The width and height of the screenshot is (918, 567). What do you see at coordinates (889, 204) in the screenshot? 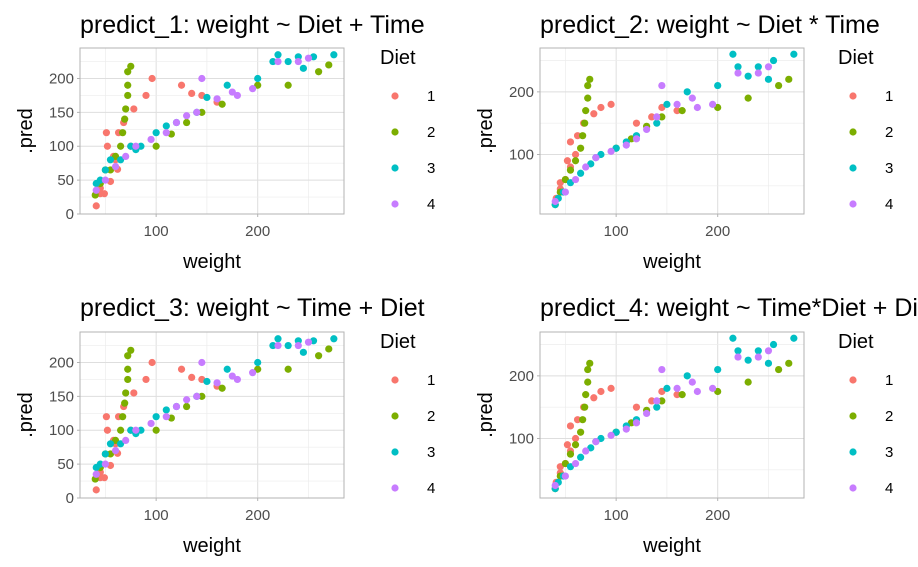
I see `legend-label: 4` at bounding box center [889, 204].